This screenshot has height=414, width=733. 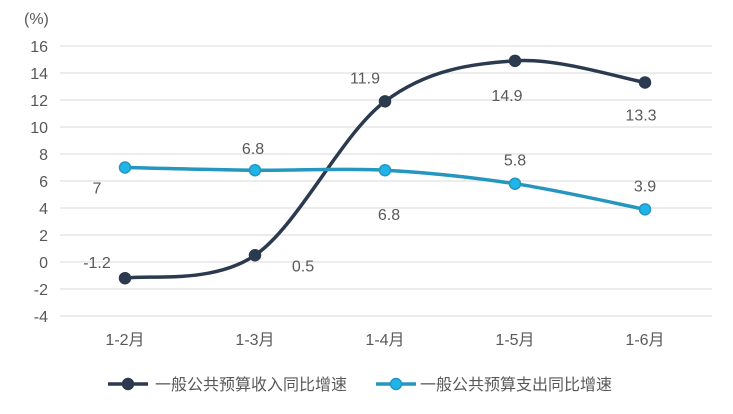 I want to click on legend-item-2: 一般公共预算支出同比增速, so click(x=494, y=384).